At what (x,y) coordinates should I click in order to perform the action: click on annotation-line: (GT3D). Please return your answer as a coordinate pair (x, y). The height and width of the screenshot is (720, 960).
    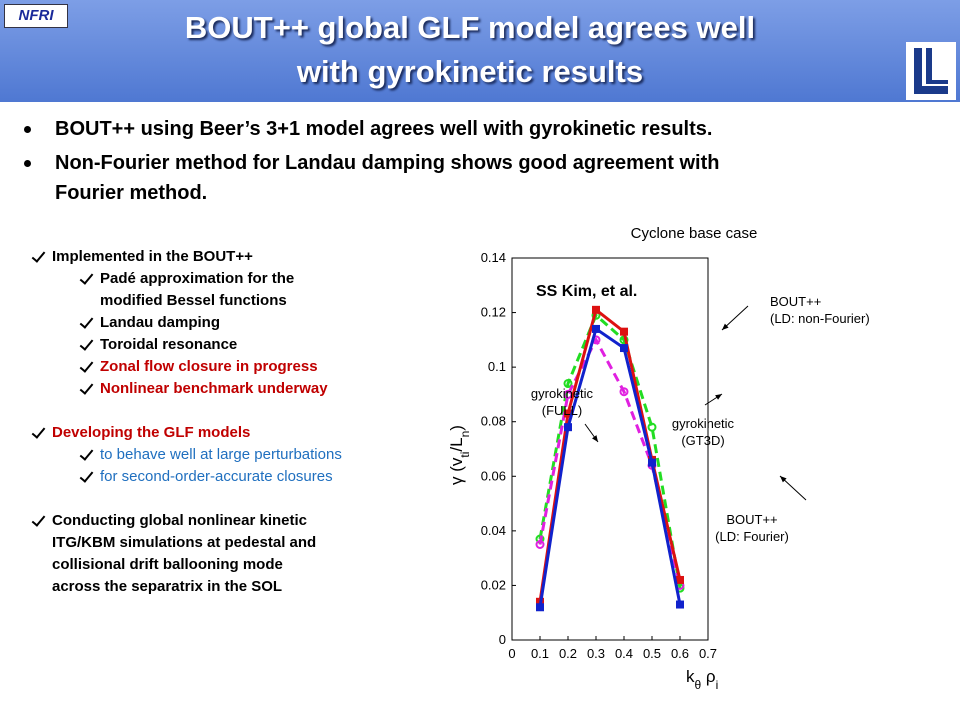
    Looking at the image, I should click on (702, 440).